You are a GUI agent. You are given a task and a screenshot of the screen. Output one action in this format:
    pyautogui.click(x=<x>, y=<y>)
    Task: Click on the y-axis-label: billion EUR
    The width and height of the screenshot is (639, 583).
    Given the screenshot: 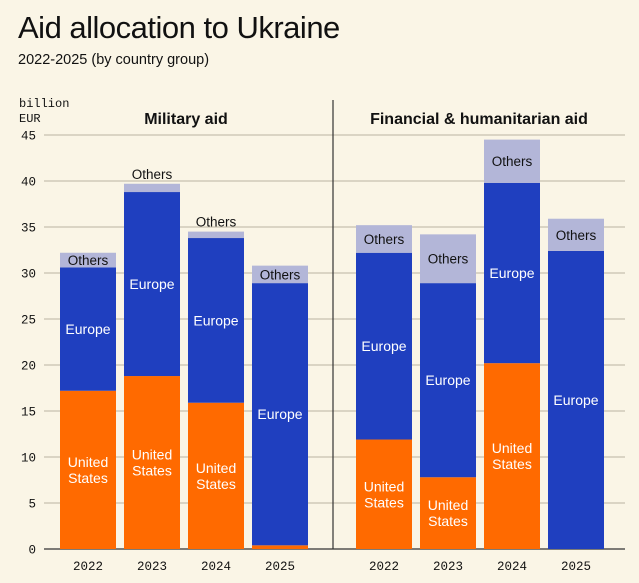 What is the action you would take?
    pyautogui.click(x=44, y=111)
    